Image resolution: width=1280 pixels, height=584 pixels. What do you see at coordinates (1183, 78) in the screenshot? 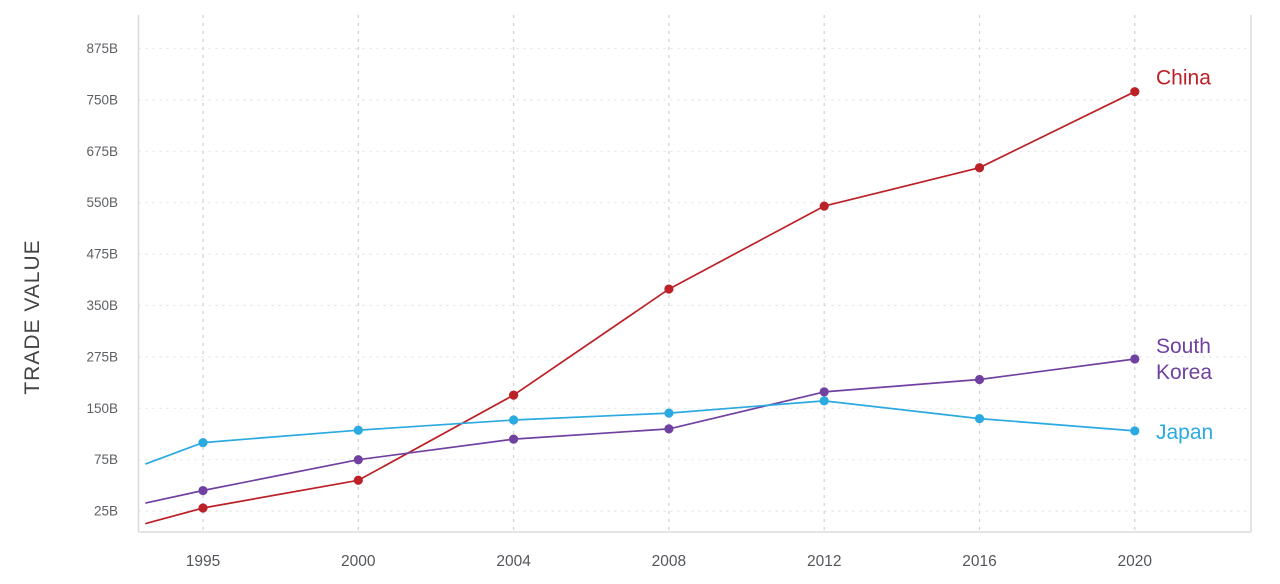
I see `series-label-china: China` at bounding box center [1183, 78].